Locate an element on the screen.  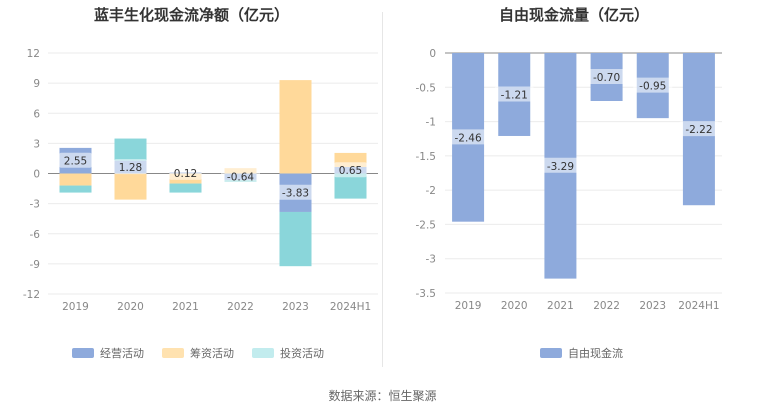
c0-data-label-bg-2023 is located at coordinates (295, 192).